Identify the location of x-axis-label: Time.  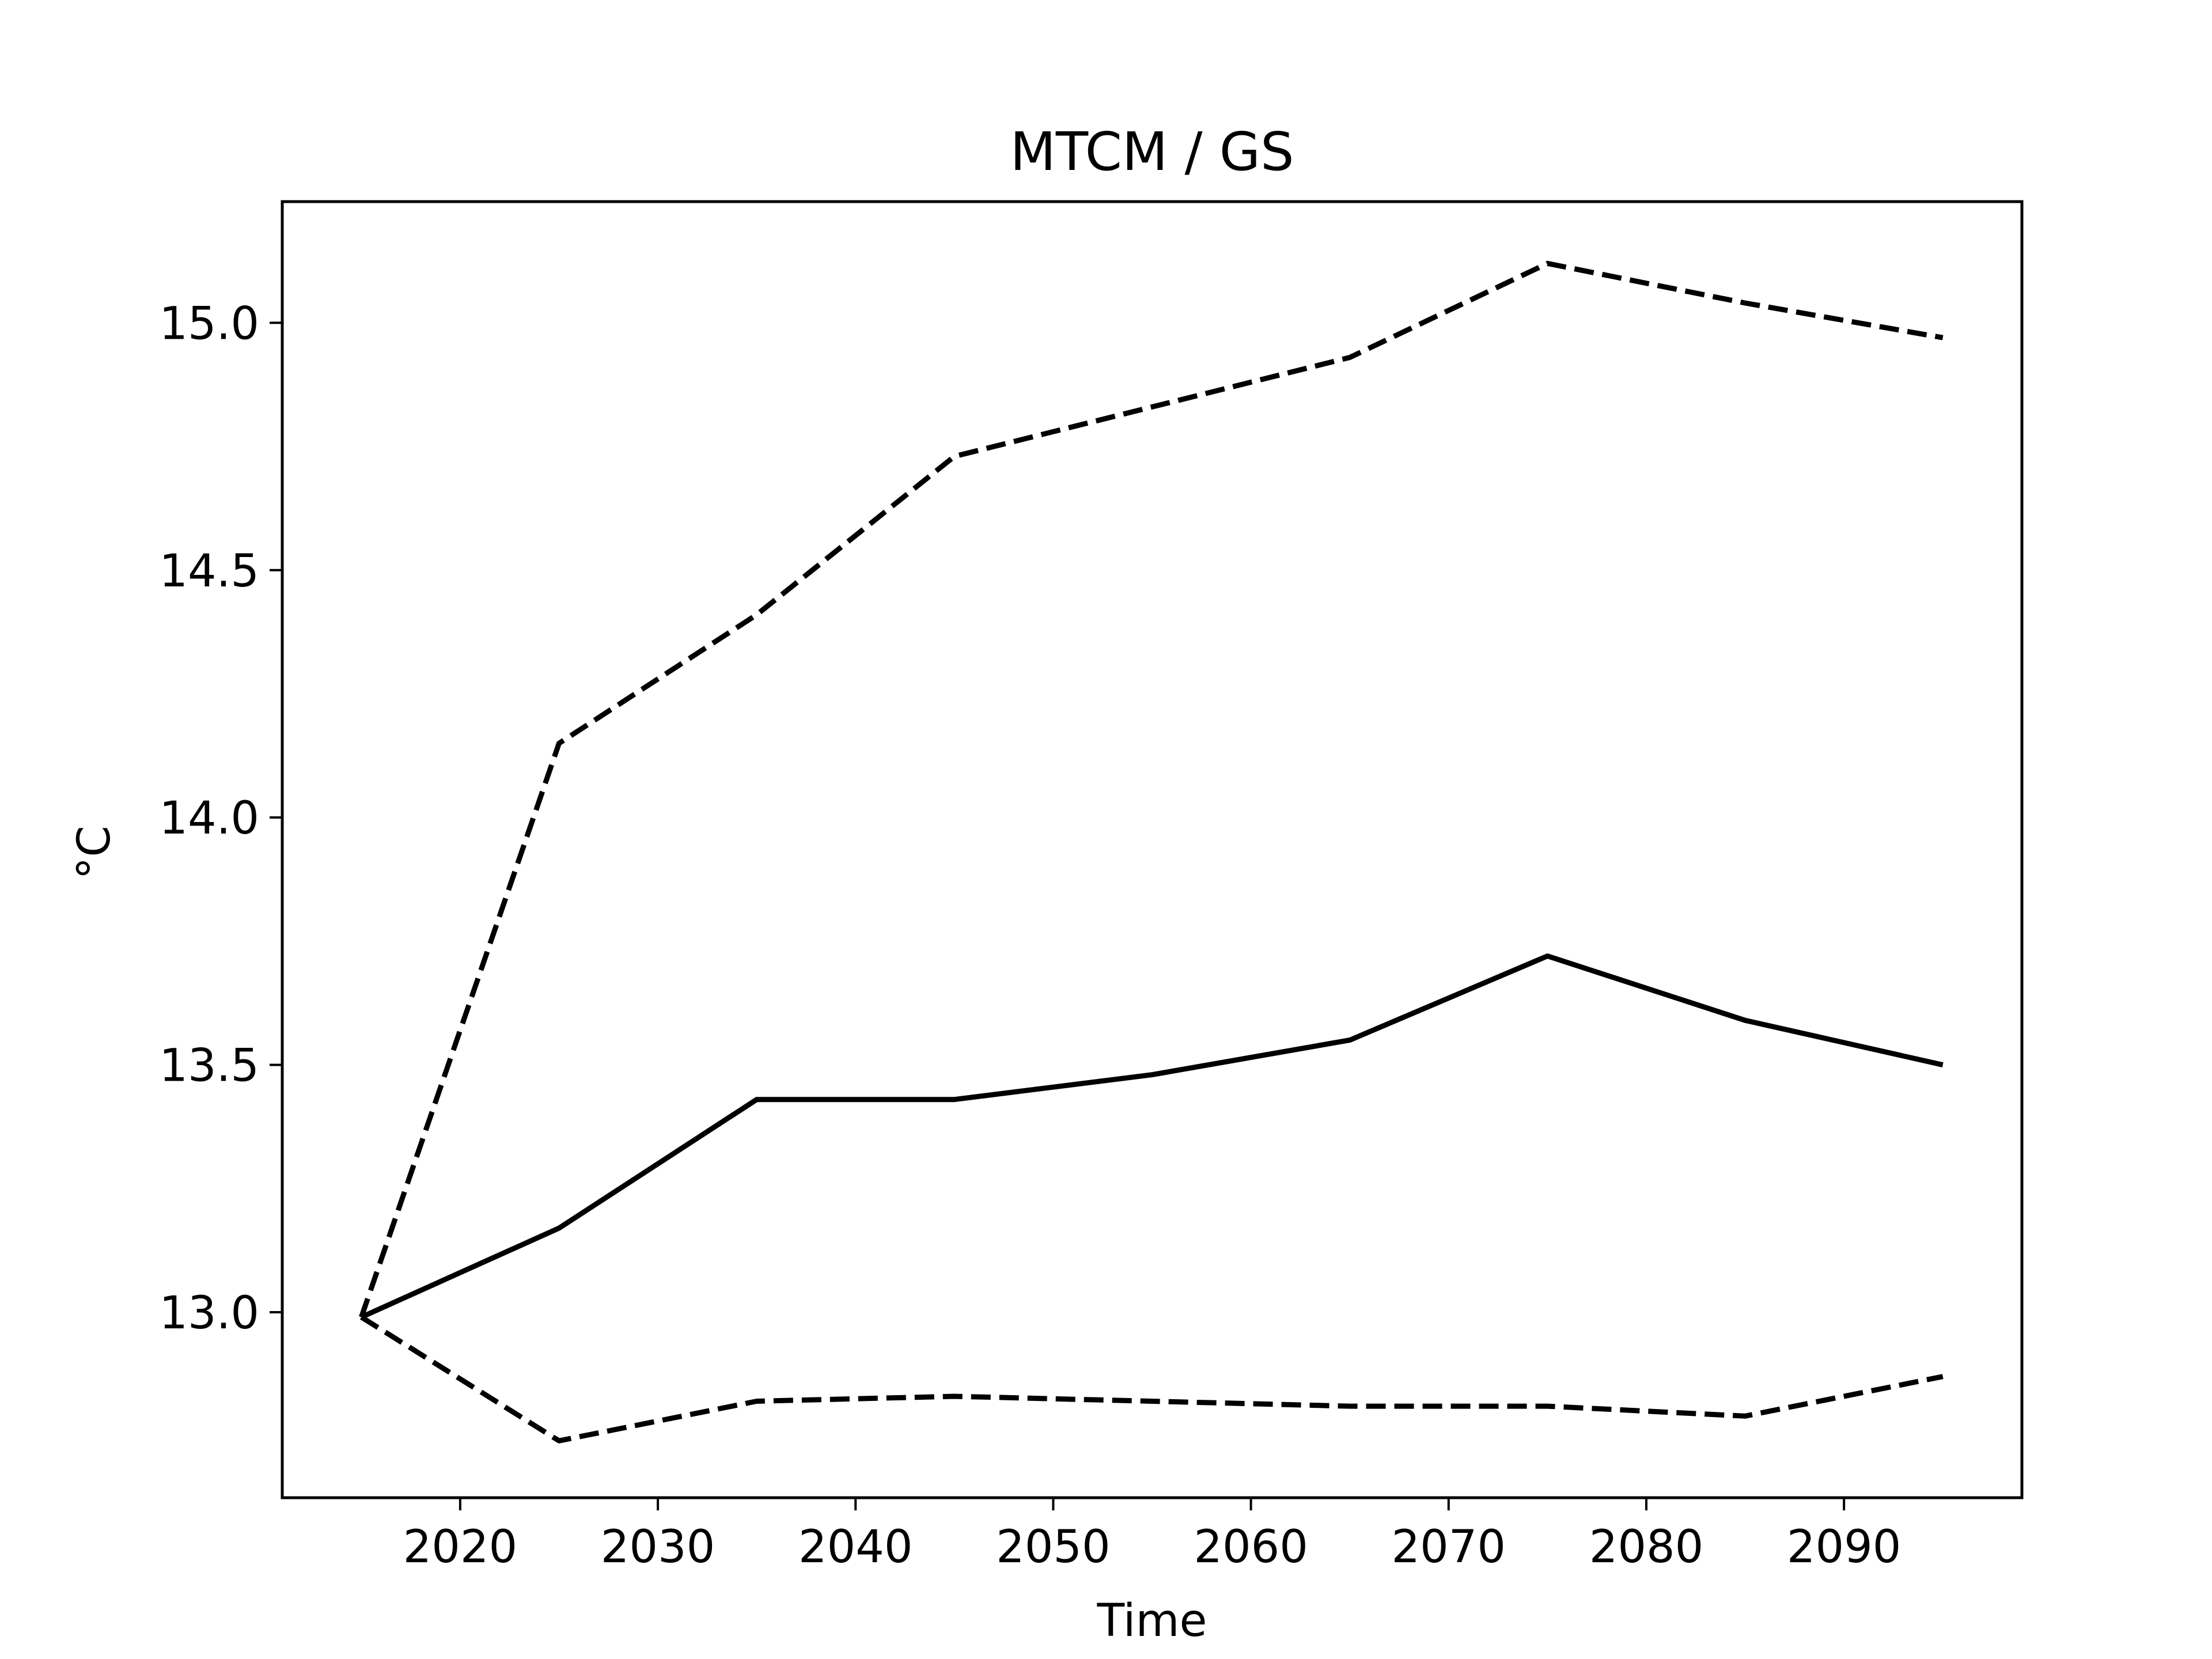
(1152, 1621).